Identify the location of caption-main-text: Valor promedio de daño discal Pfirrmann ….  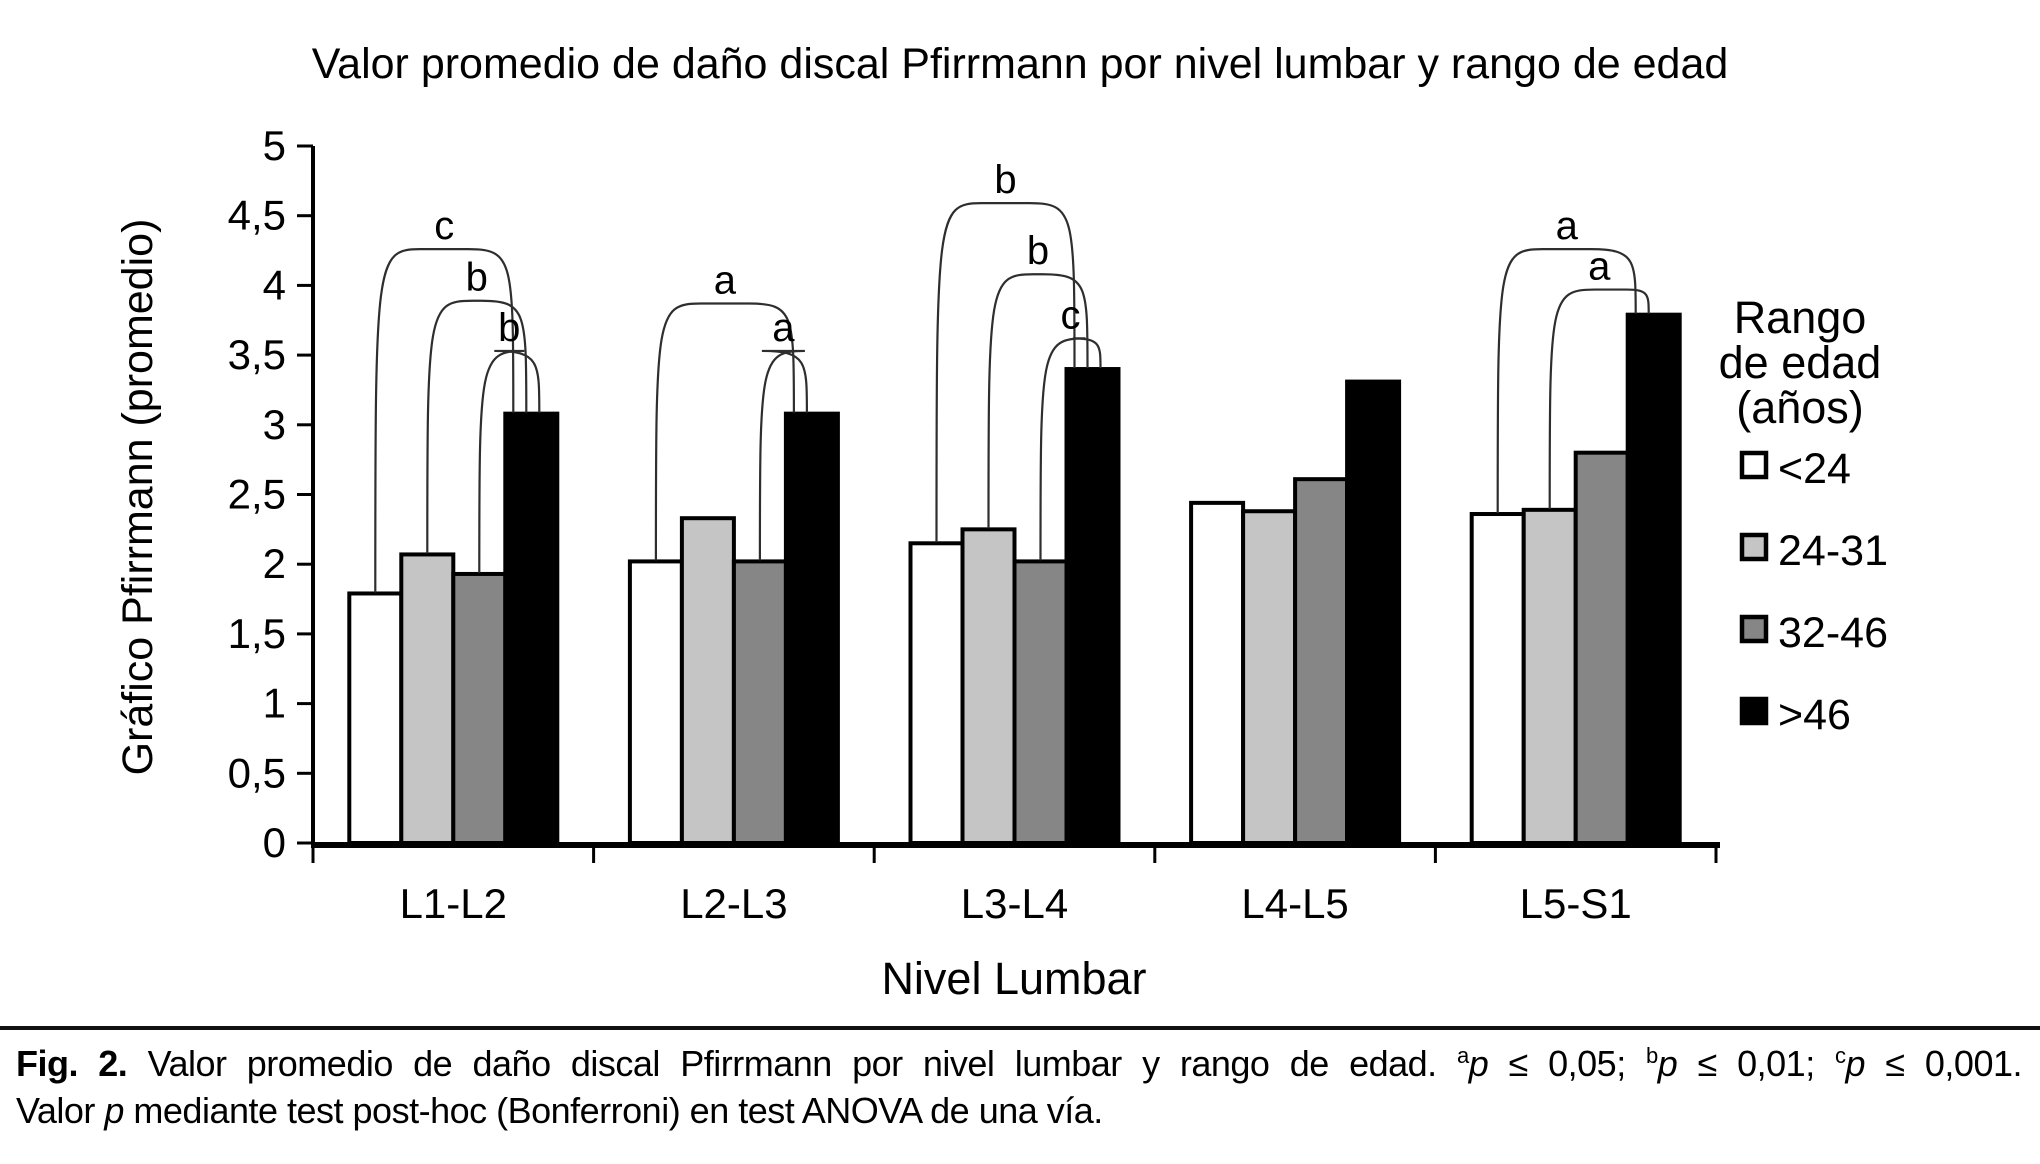
(792, 1063).